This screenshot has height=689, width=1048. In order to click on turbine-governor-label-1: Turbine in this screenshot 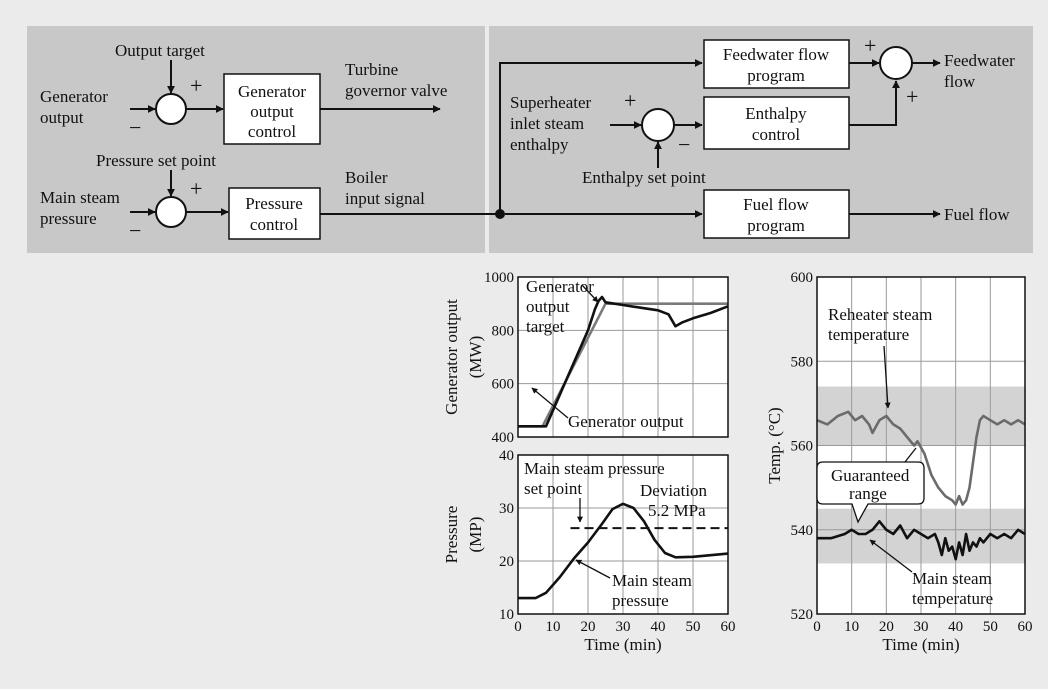, I will do `click(371, 69)`.